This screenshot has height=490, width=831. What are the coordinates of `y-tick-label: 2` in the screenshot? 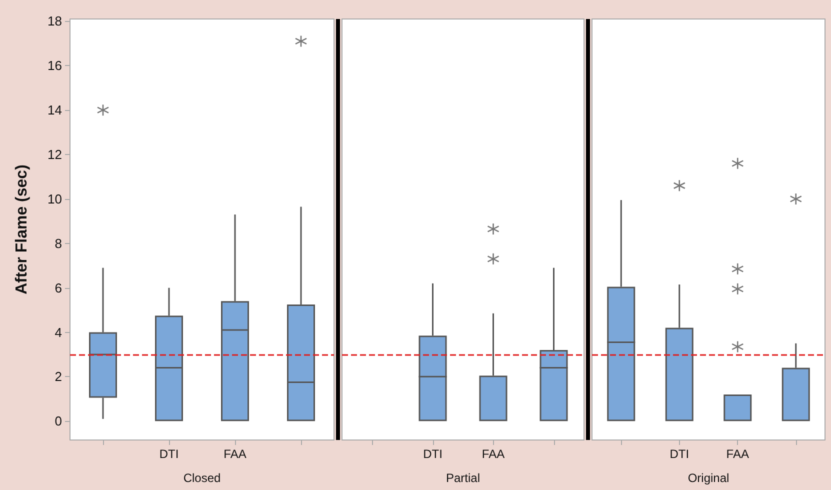 It's located at (58, 376).